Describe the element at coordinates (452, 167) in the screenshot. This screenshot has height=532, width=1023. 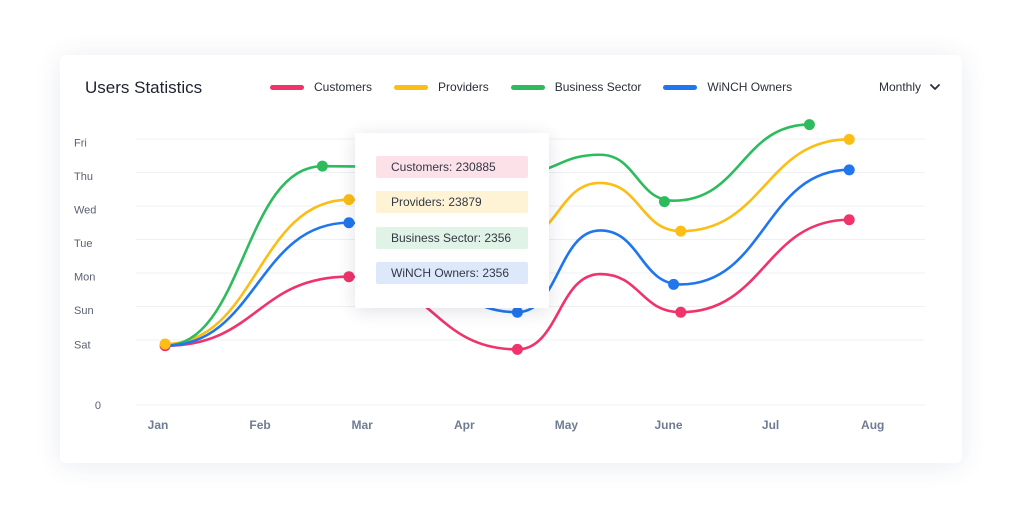
I see `tooltip-customers: Customers: 230885` at that location.